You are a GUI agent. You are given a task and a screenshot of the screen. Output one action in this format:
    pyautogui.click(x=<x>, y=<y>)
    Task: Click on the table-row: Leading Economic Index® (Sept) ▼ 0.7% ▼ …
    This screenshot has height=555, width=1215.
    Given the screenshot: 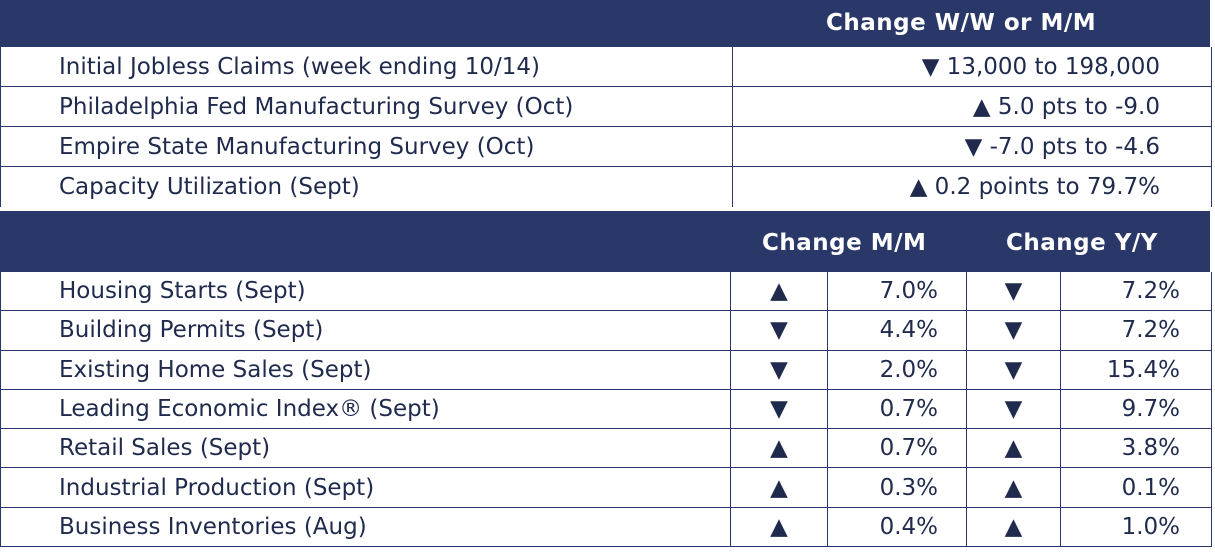 What is the action you would take?
    pyautogui.click(x=606, y=409)
    